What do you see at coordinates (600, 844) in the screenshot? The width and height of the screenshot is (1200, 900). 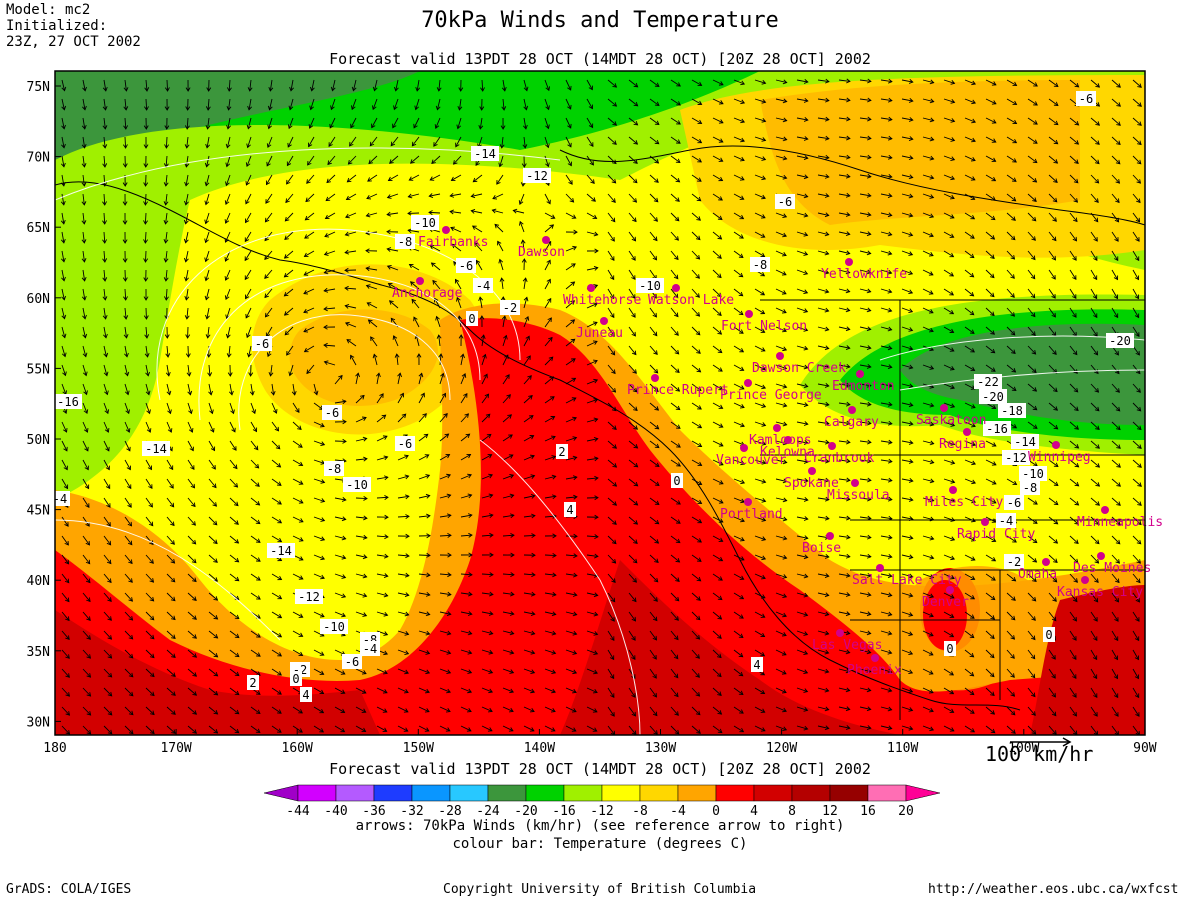 I see `caption-colour: colour bar: Temperature (degrees C)` at bounding box center [600, 844].